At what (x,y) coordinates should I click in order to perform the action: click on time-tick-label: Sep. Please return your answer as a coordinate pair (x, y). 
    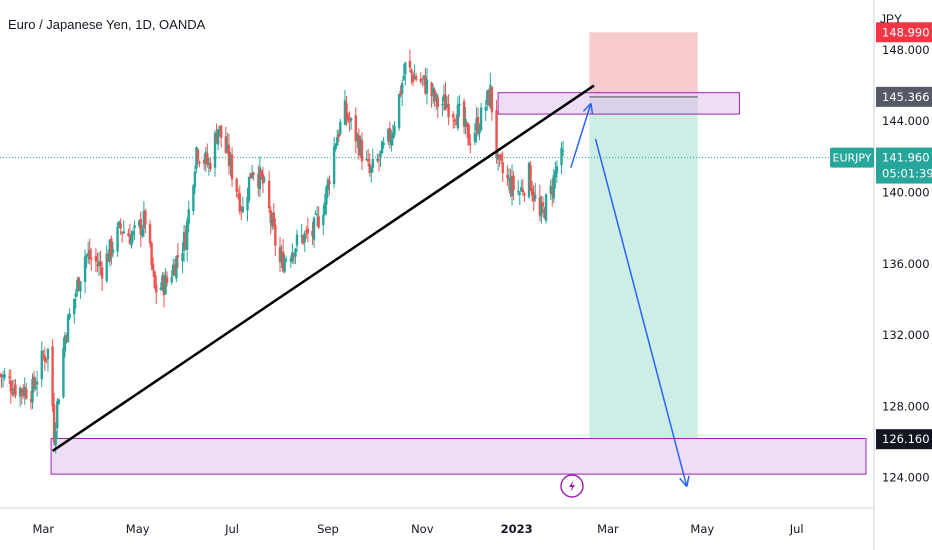
    Looking at the image, I should click on (328, 529).